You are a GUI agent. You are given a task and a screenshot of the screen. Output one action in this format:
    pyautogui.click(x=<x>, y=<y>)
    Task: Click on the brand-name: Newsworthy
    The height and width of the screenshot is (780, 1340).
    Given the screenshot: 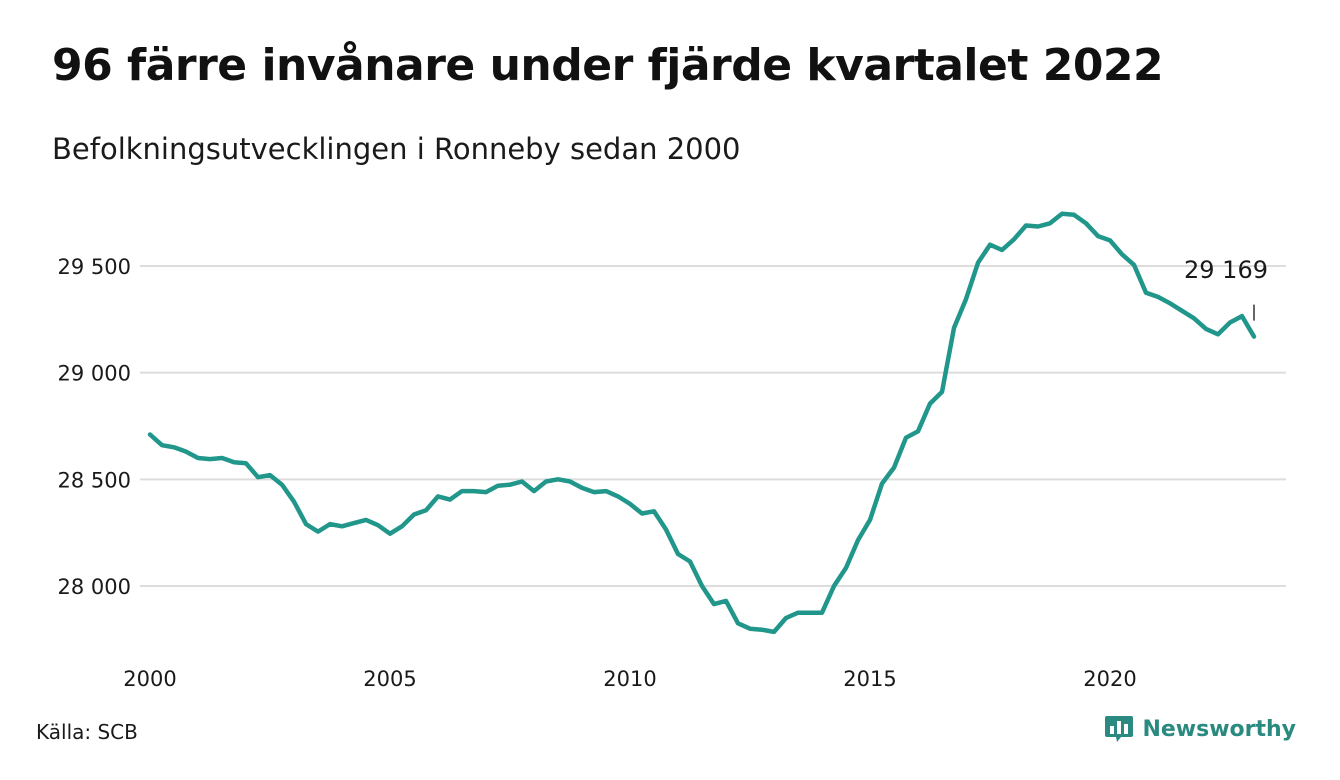 What is the action you would take?
    pyautogui.click(x=1219, y=729)
    